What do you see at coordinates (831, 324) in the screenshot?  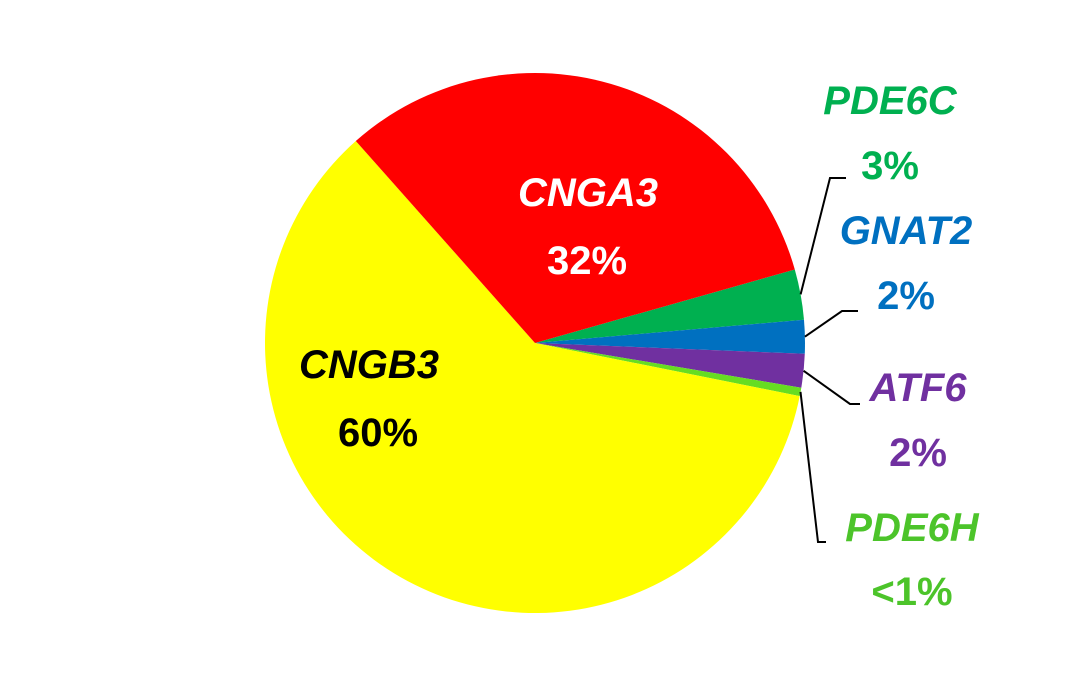 I see `leader-line-gnat2` at bounding box center [831, 324].